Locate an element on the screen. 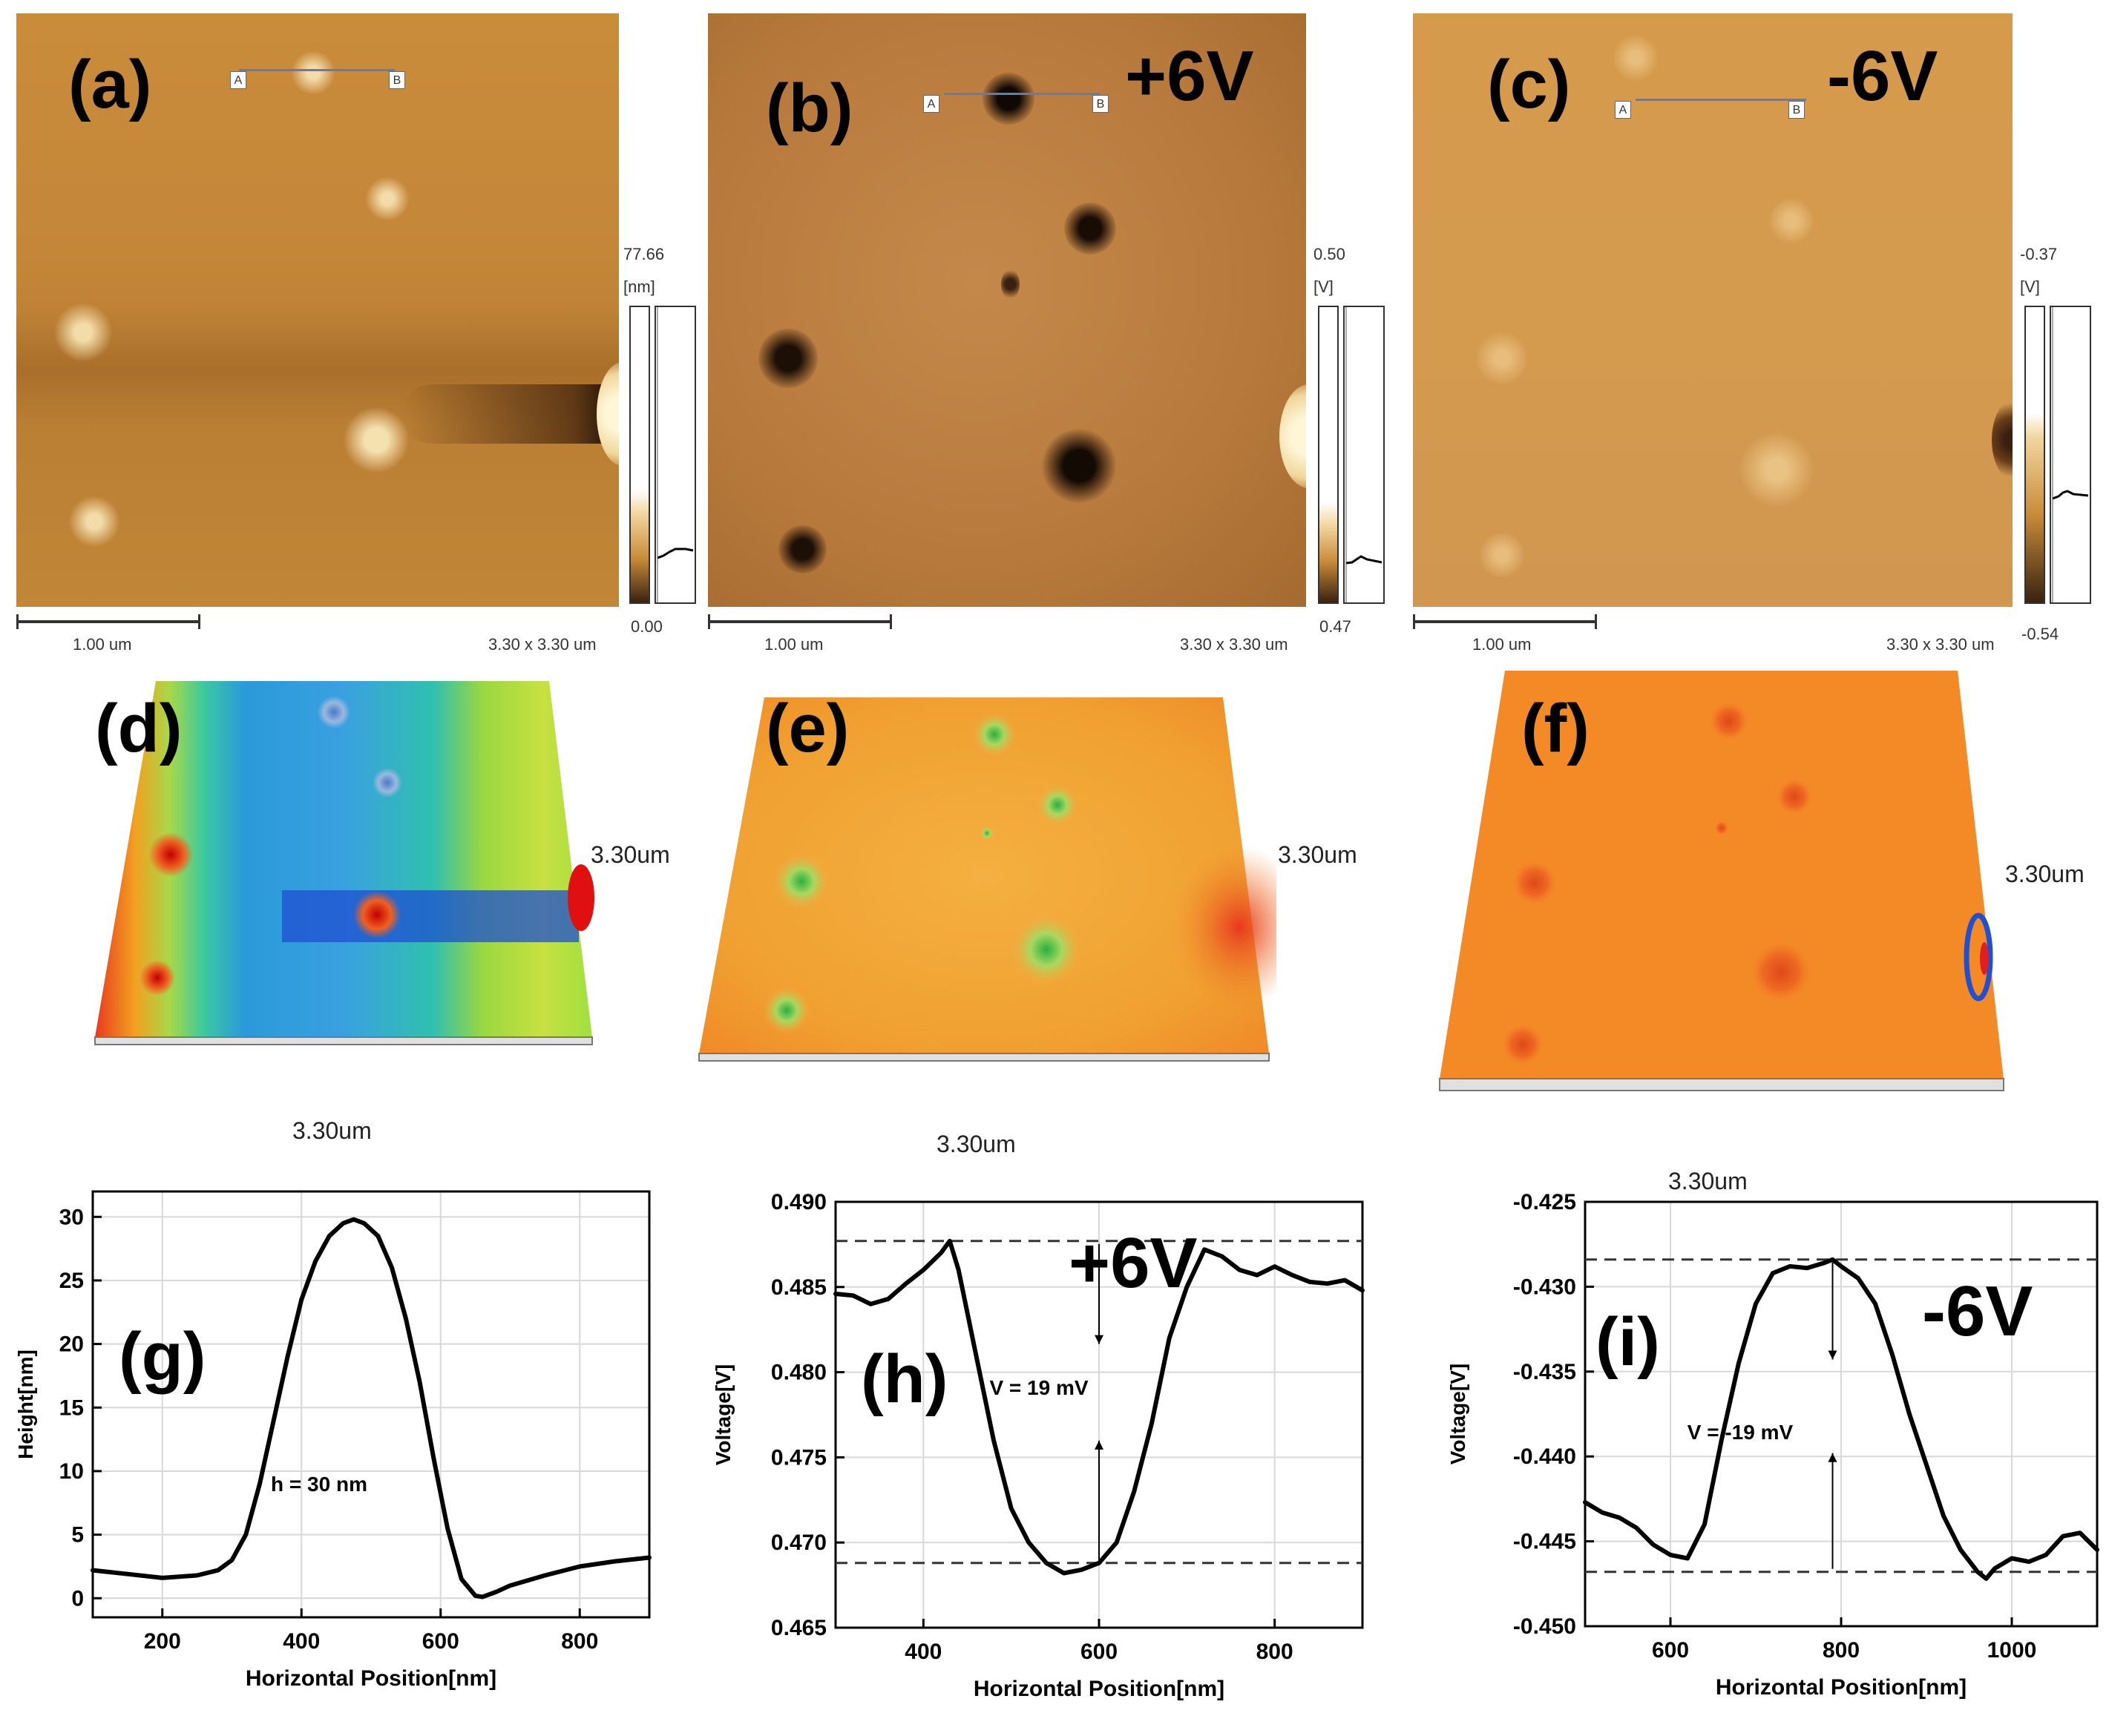 This screenshot has height=1736, width=2109. colorbar-unit-b: [V] is located at coordinates (1323, 287).